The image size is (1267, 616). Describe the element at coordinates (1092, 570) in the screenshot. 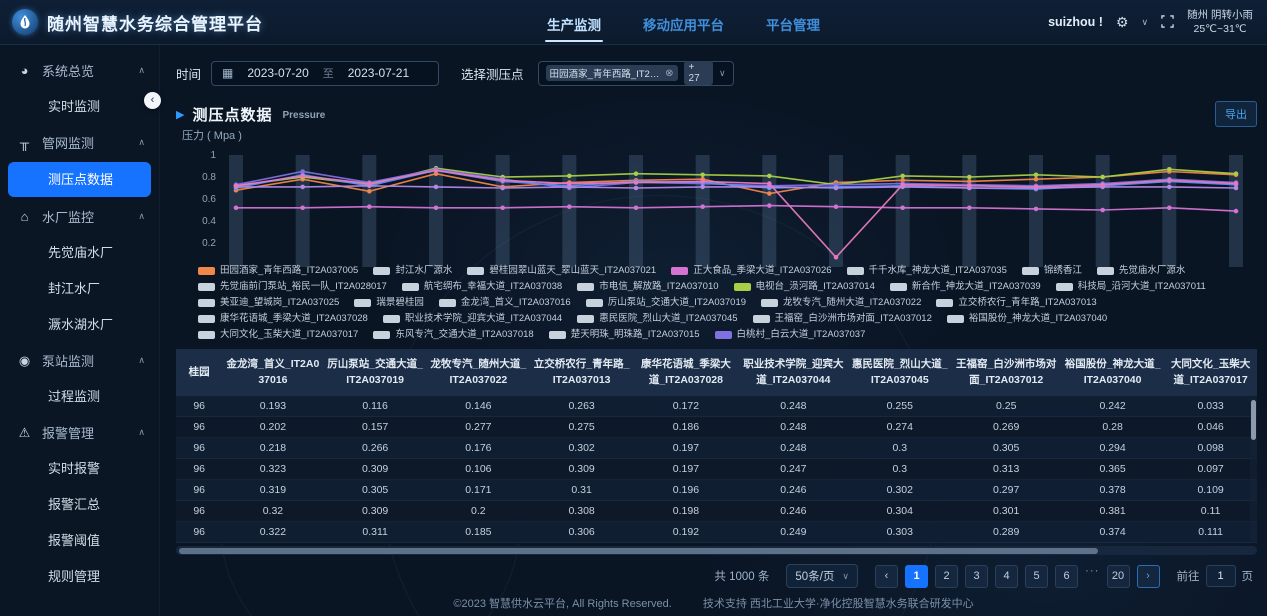

I see `page-ellipsis: ···` at that location.